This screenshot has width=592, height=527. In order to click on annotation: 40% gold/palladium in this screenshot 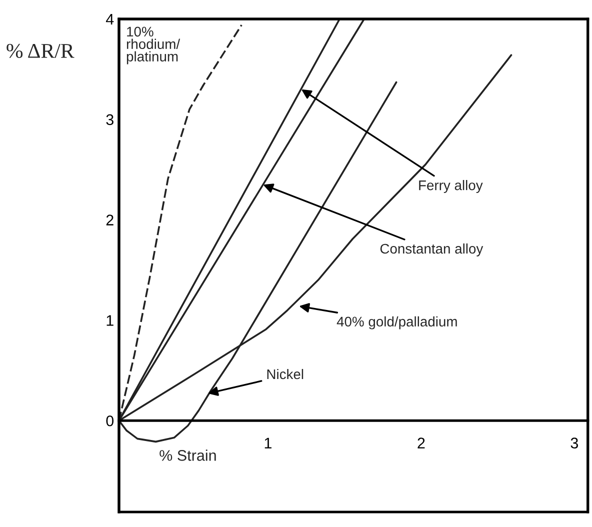, I will do `click(396, 323)`.